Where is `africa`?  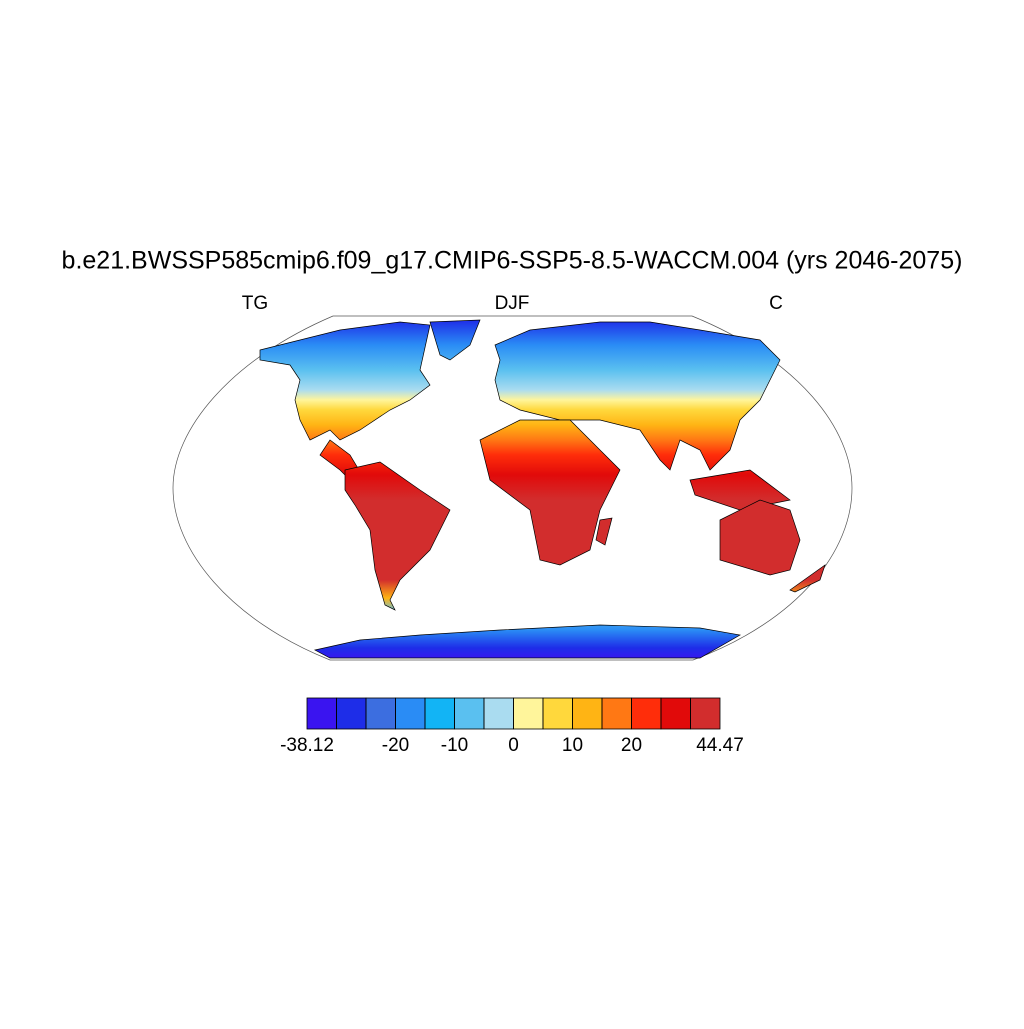
africa is located at coordinates (550, 492).